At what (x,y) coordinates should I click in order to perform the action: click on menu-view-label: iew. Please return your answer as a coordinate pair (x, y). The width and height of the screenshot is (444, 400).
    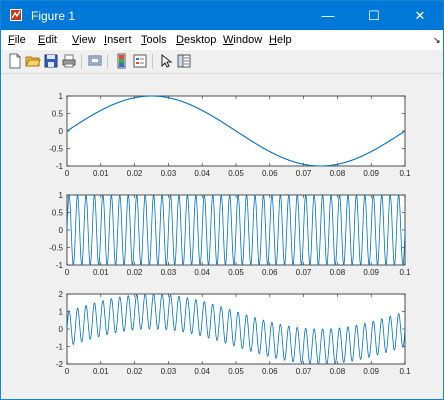
    Looking at the image, I should click on (87, 40).